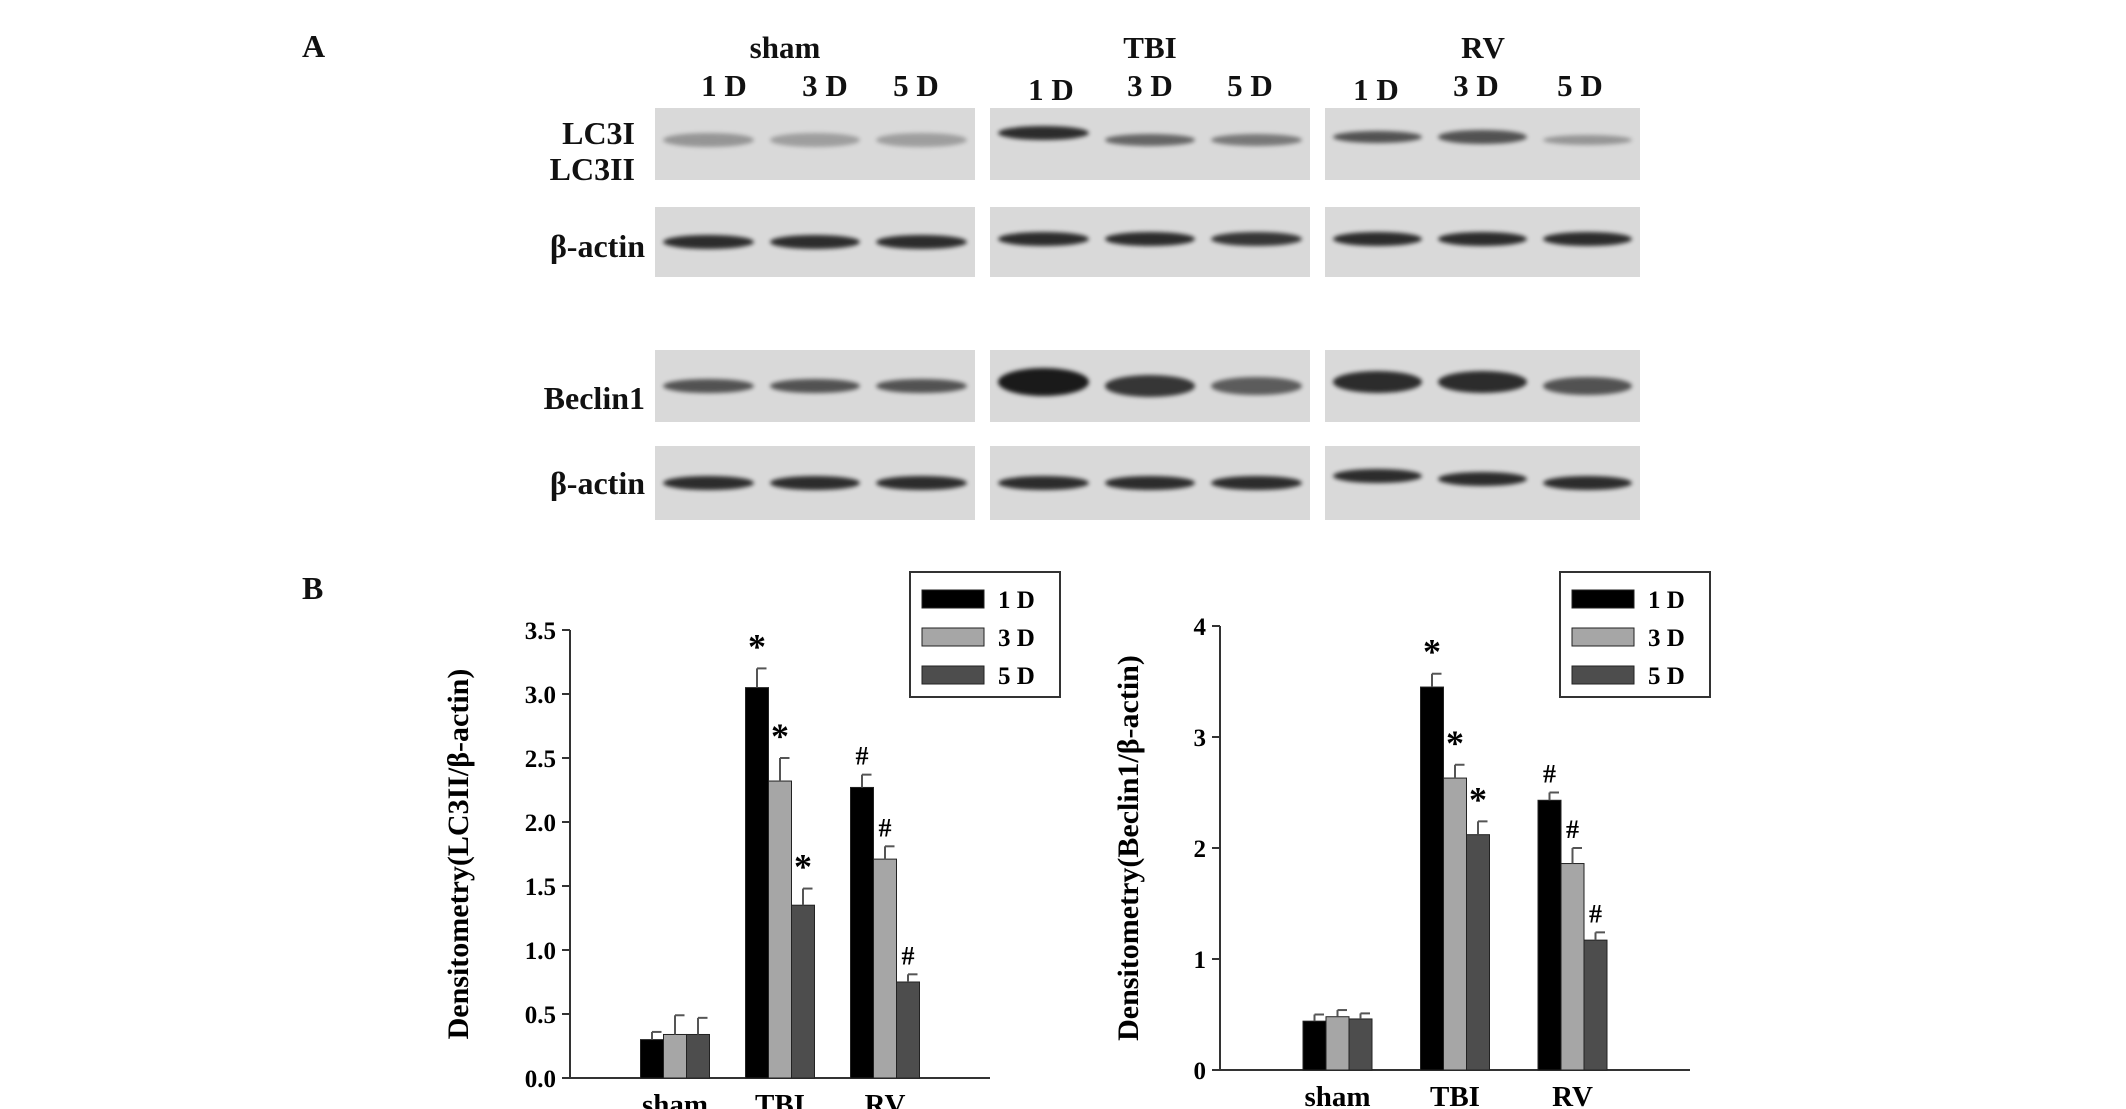 This screenshot has height=1109, width=2126. What do you see at coordinates (540, 887) in the screenshot?
I see `y-tick-label: 1.5` at bounding box center [540, 887].